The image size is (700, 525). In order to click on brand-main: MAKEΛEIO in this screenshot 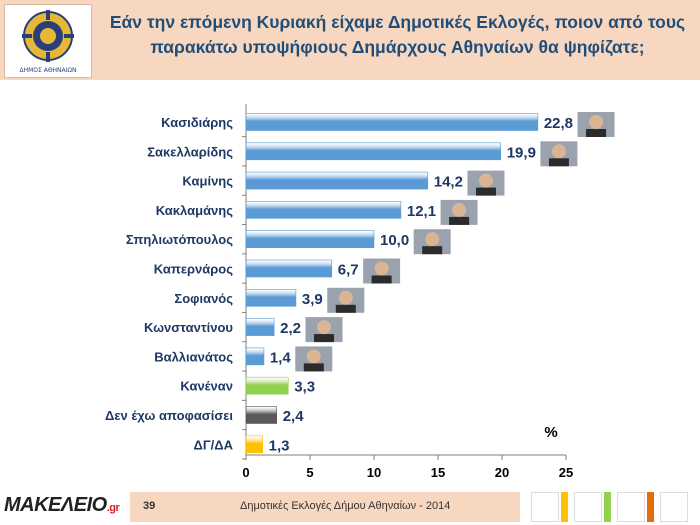, I will do `click(55, 505)`.